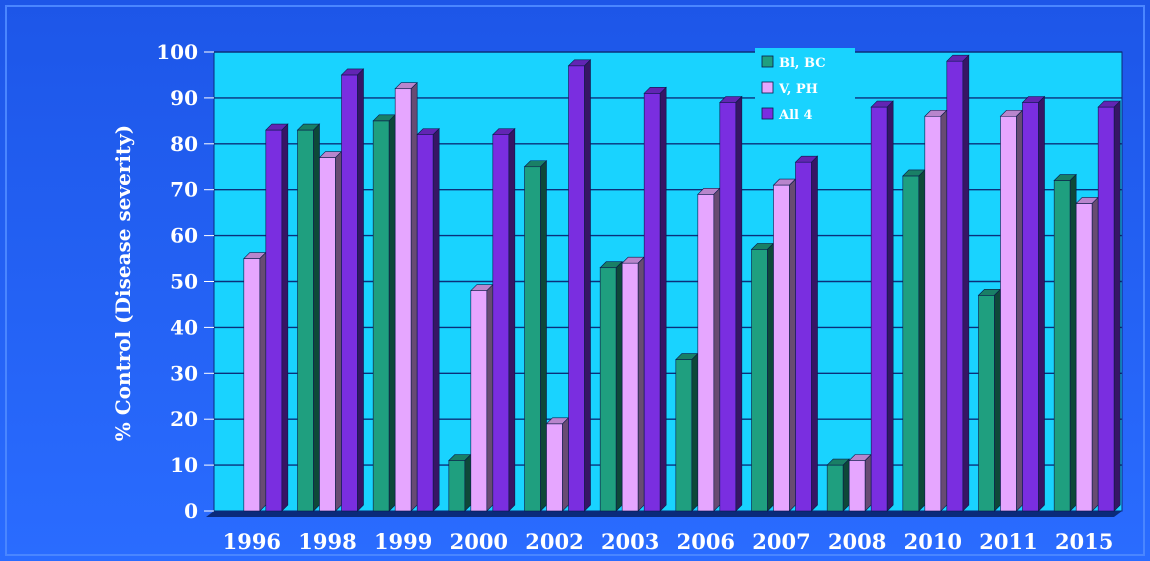  What do you see at coordinates (252, 541) in the screenshot?
I see `x-tick-label: 1996` at bounding box center [252, 541].